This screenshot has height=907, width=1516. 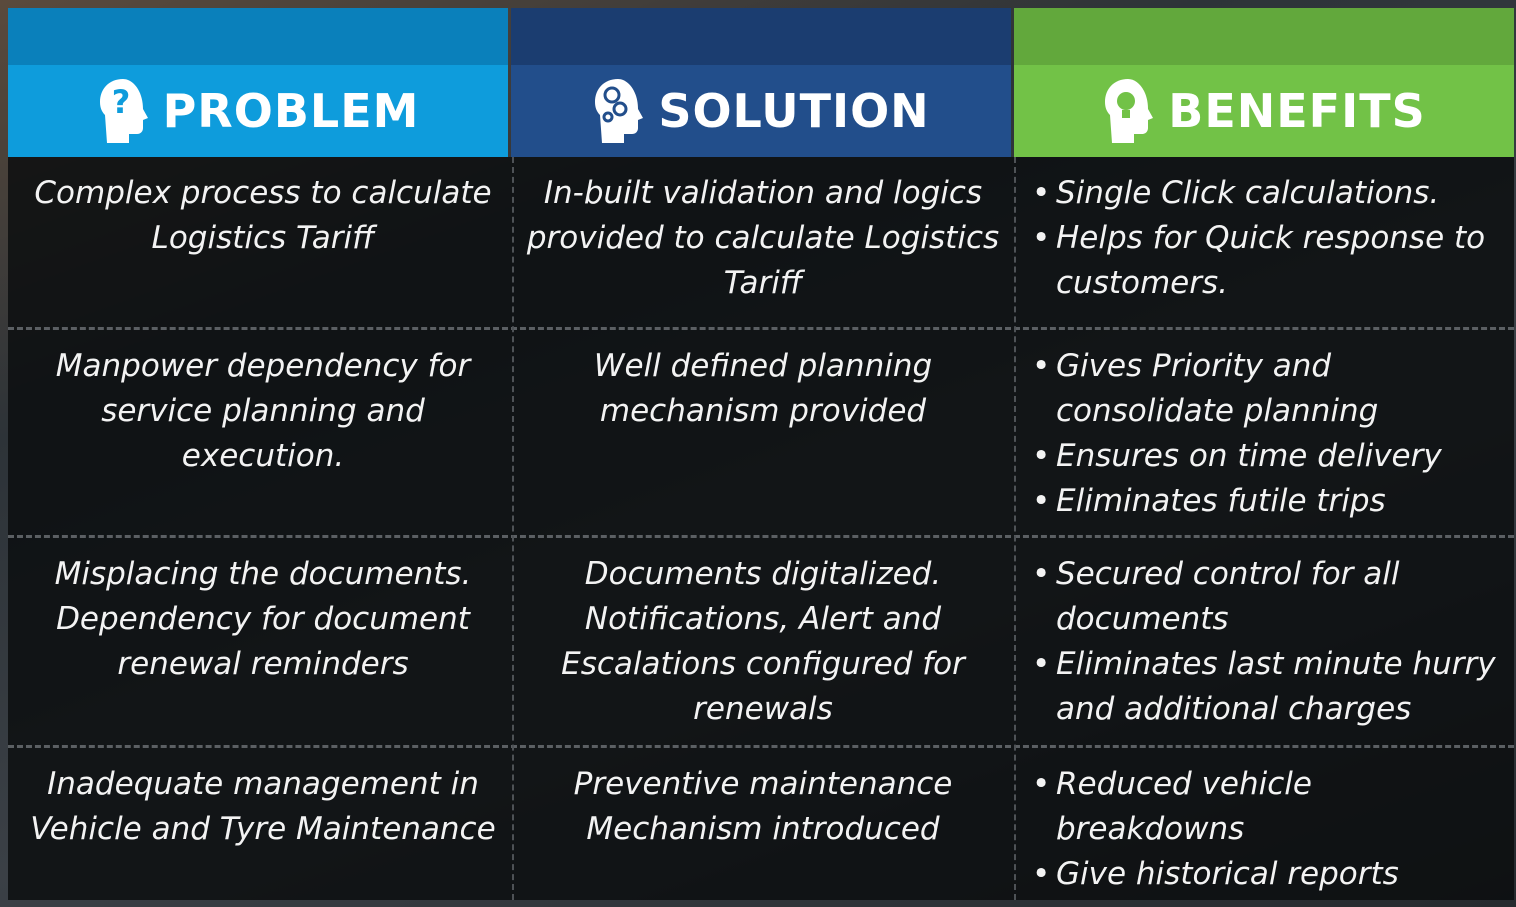 What do you see at coordinates (619, 111) in the screenshot?
I see `gears-head-icon` at bounding box center [619, 111].